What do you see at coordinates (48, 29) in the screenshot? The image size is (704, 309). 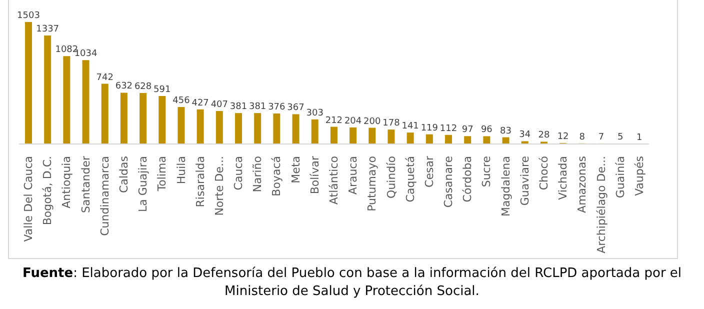 I see `data-label: 1337` at bounding box center [48, 29].